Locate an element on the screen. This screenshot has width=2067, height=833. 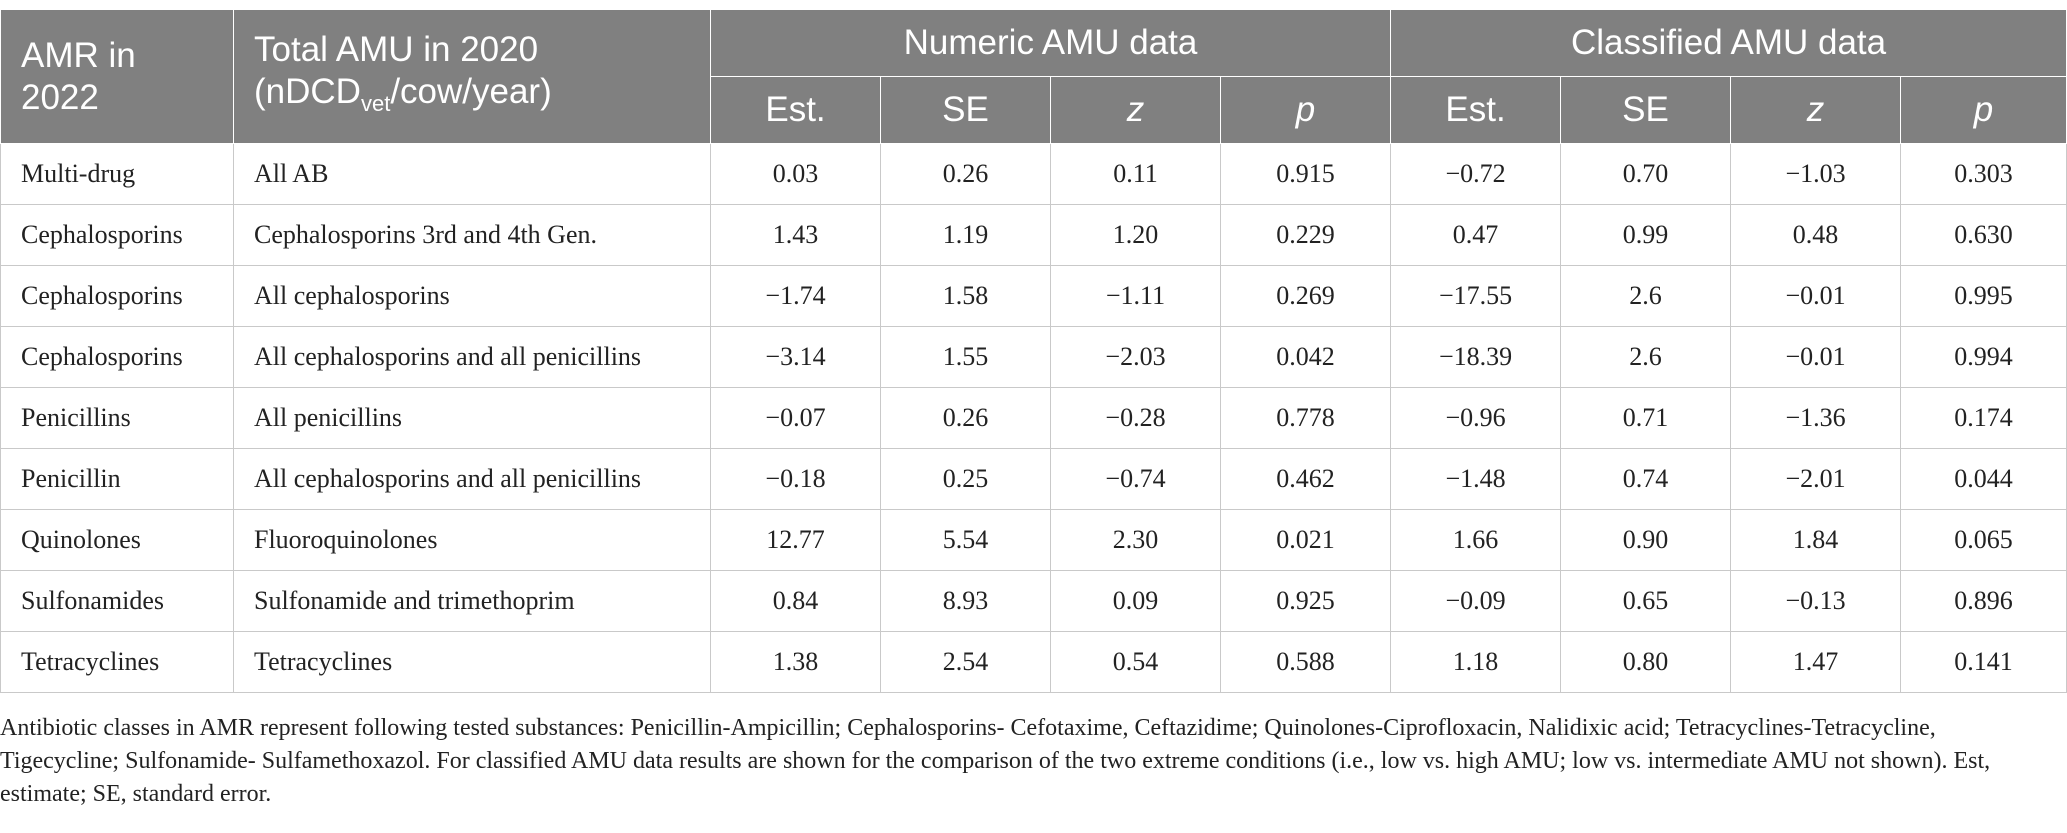
cell-amu: All penicillins is located at coordinates (472, 418).